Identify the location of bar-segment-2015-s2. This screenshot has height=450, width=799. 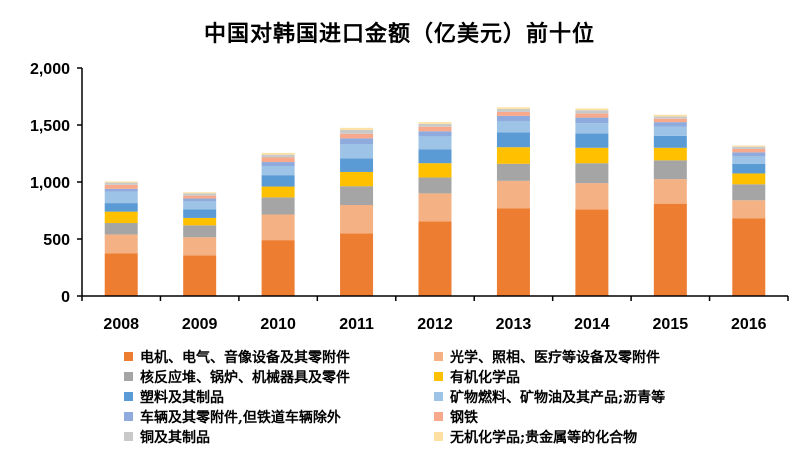
(670, 170).